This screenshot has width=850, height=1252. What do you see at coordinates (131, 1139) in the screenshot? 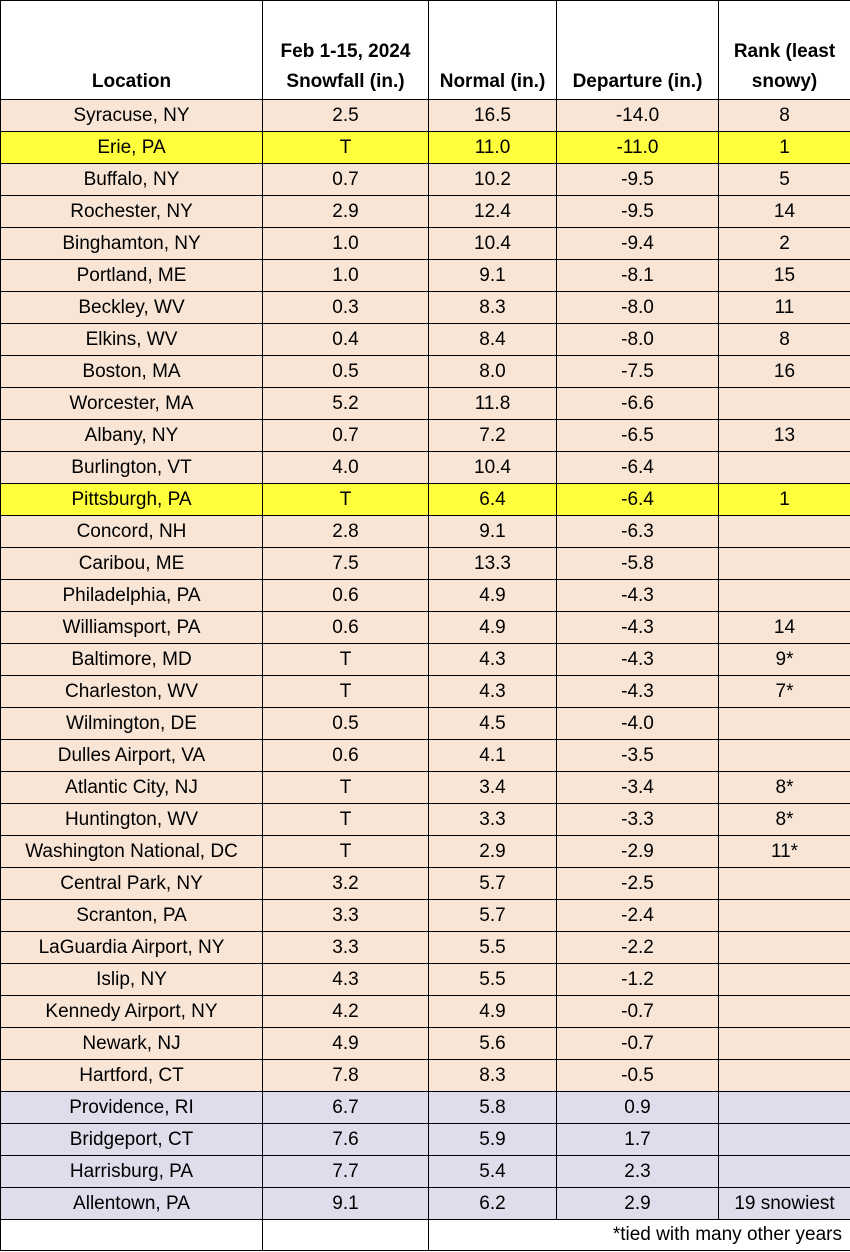
I see `cell-location: Bridgeport, CT` at bounding box center [131, 1139].